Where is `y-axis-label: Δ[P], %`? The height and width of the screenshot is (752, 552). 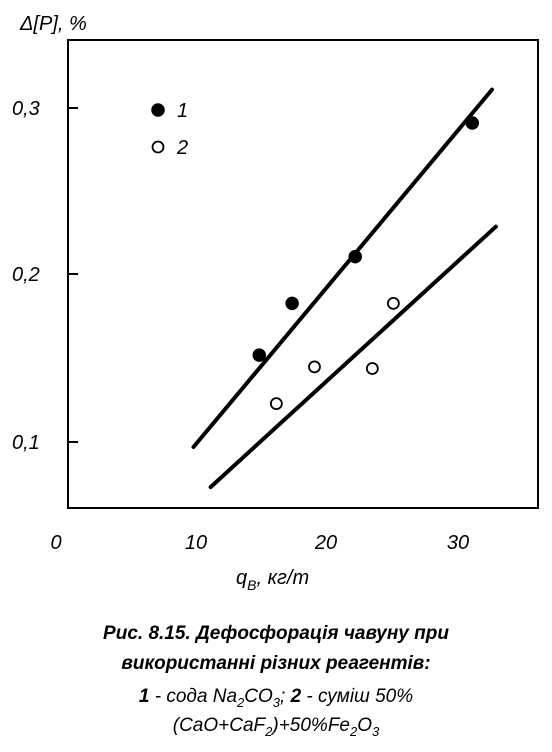
y-axis-label: Δ[P], % is located at coordinates (53, 24).